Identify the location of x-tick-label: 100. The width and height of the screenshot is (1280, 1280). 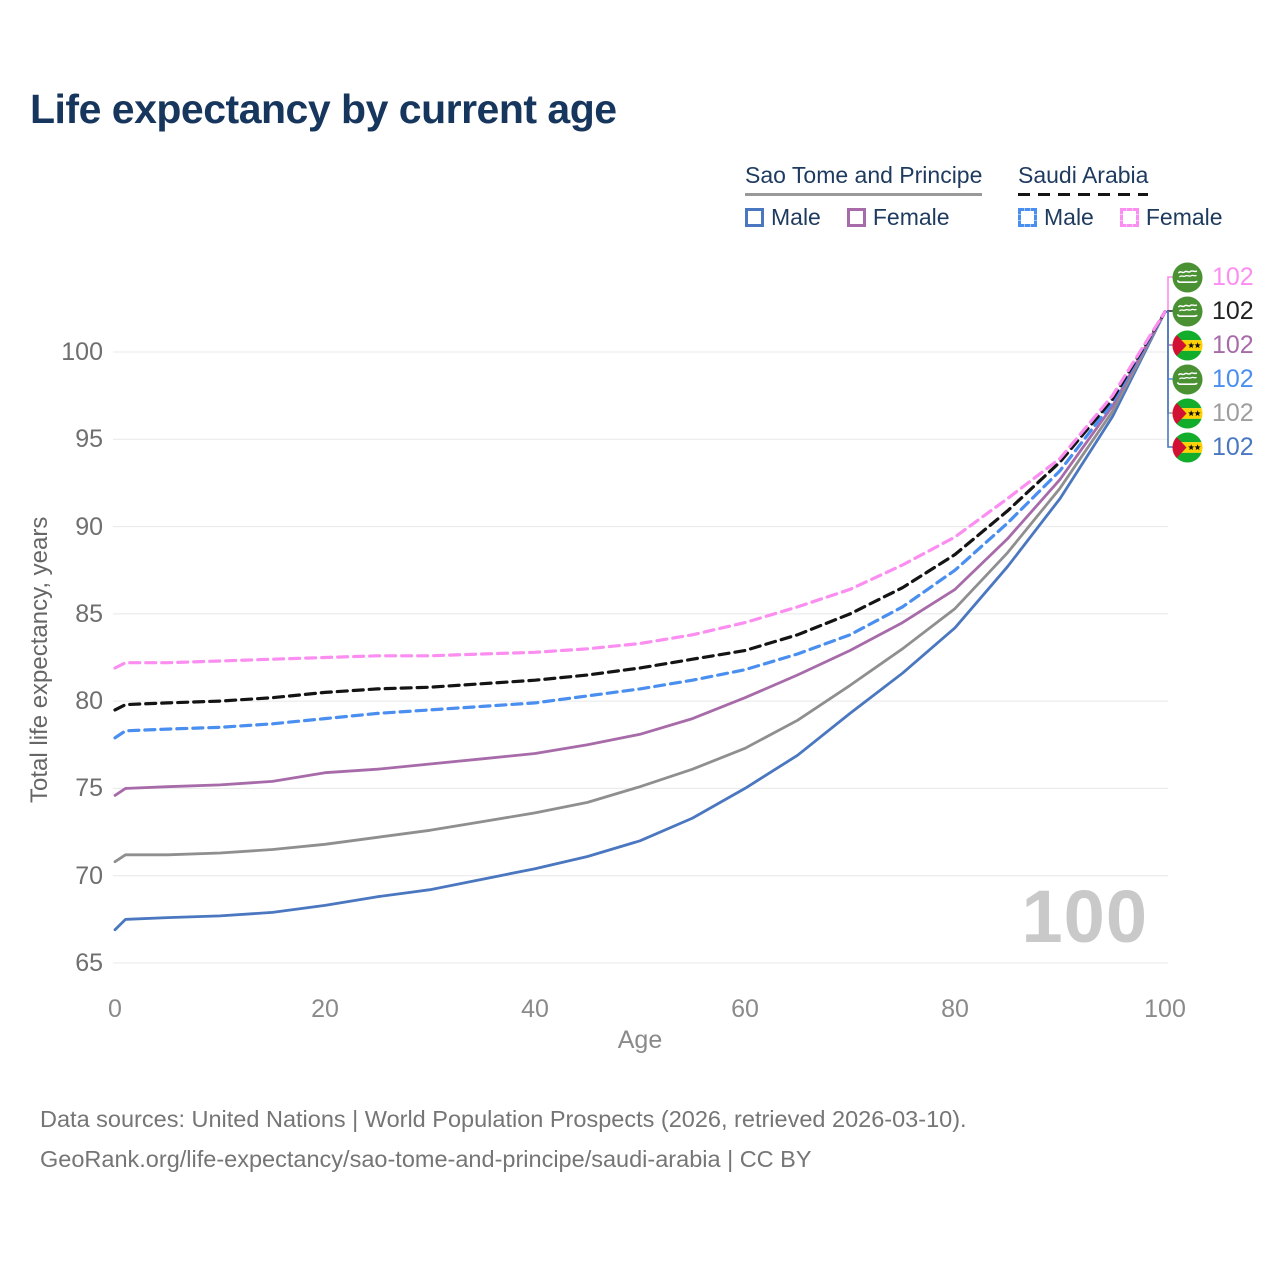
(1165, 1009).